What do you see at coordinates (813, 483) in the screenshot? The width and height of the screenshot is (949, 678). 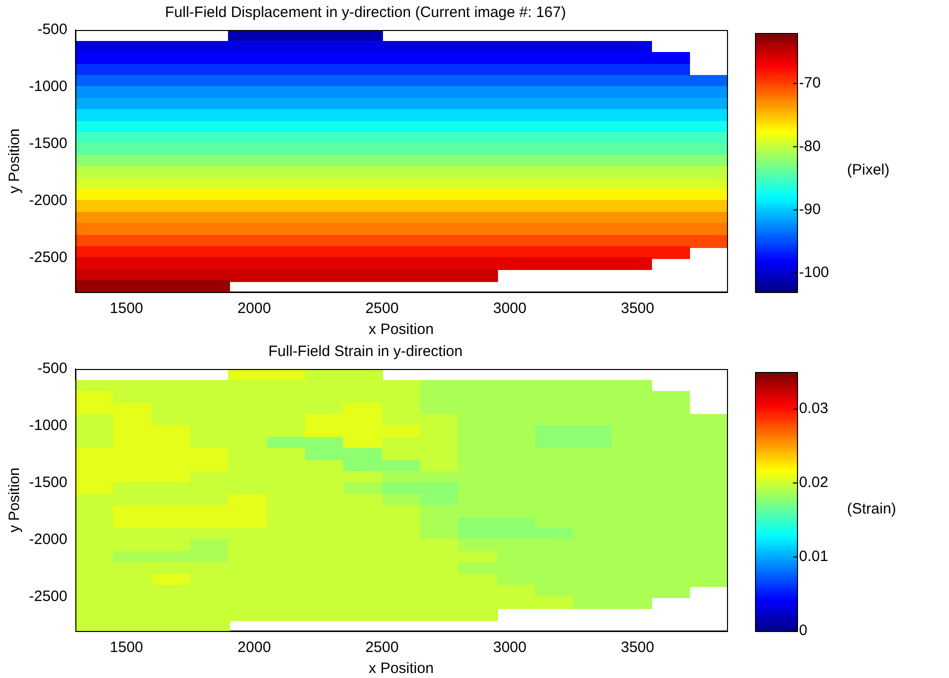 I see `color-bar-label: 0.02` at bounding box center [813, 483].